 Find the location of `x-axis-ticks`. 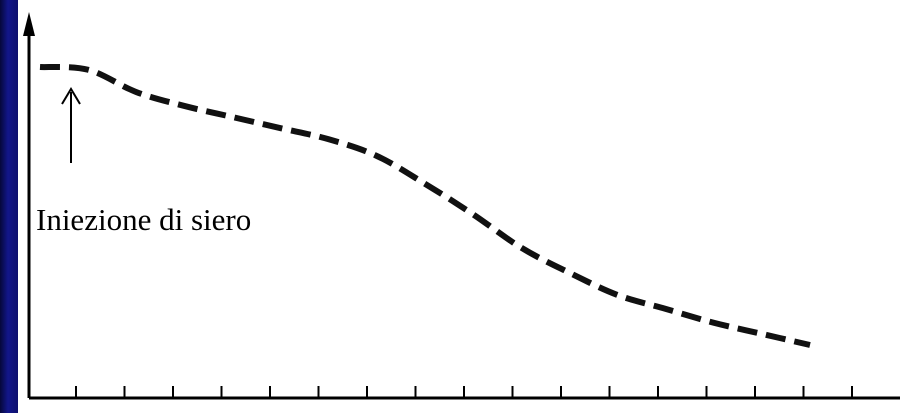

x-axis-ticks is located at coordinates (464, 392).